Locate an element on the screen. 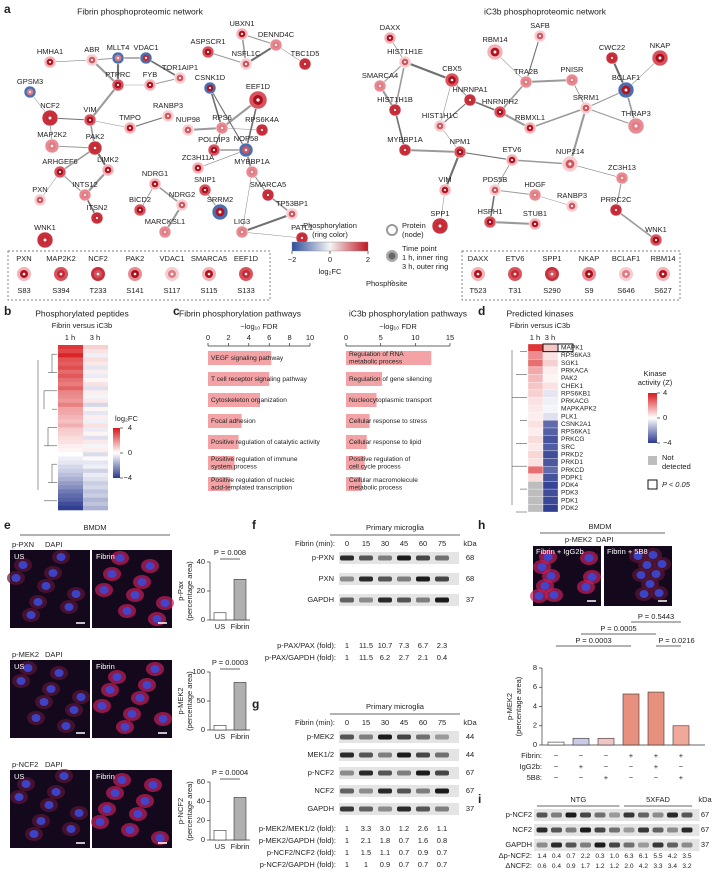 The width and height of the screenshot is (720, 871). ratio-value: 0.4 is located at coordinates (556, 856).